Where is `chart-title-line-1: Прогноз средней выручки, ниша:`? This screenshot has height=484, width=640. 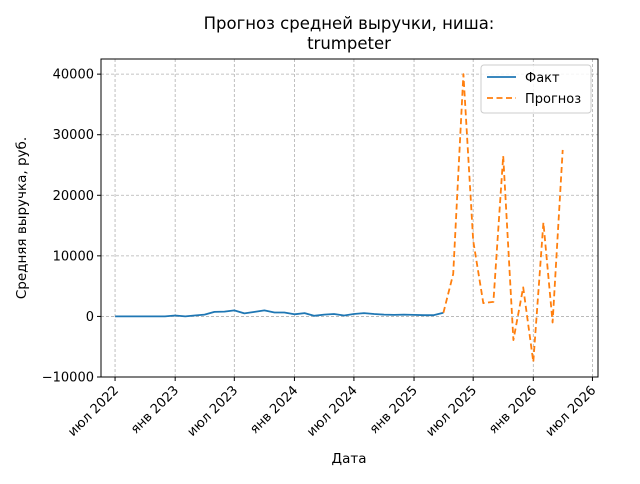
chart-title-line-1: Прогноз средней выручки, ниша: is located at coordinates (349, 23).